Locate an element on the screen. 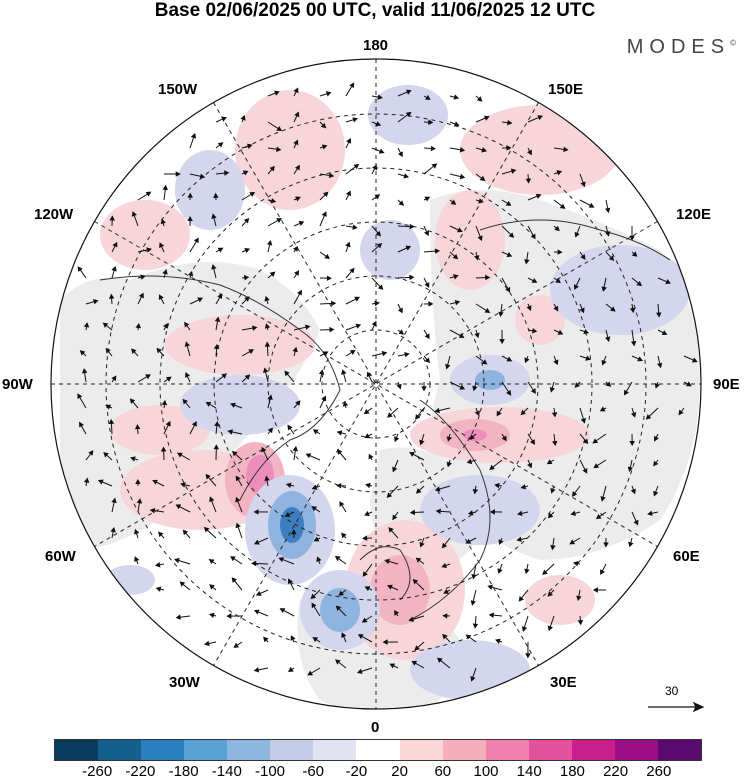 This screenshot has width=750, height=783. colorbar-tick-label: 220 is located at coordinates (616, 771).